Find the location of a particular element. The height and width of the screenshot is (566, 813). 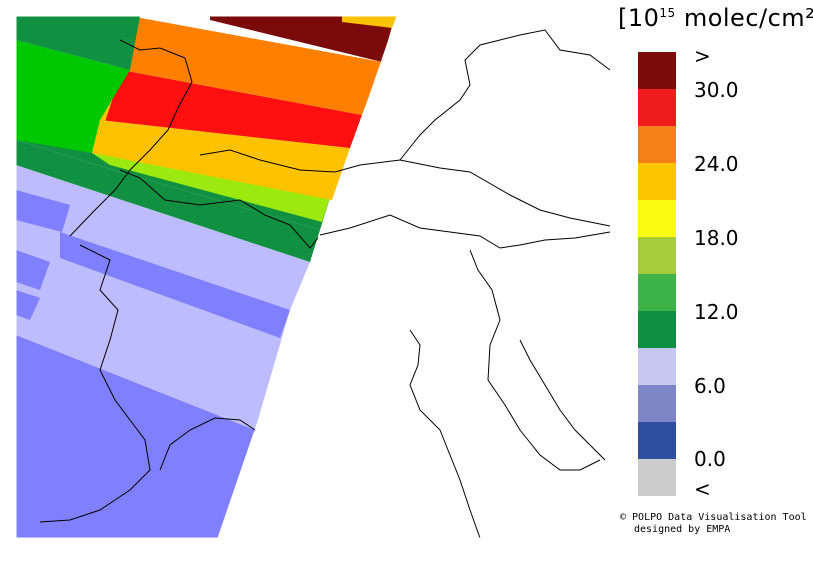

coast-ligurian is located at coordinates (207, 444).